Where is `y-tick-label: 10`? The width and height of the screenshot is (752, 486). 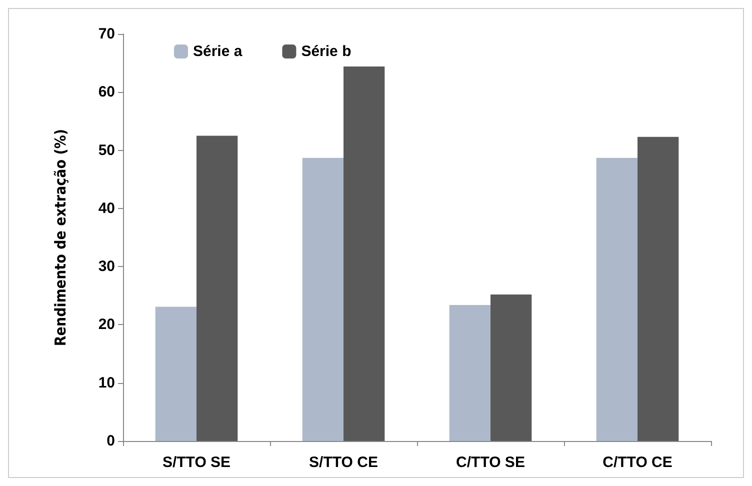
y-tick-label: 10 is located at coordinates (106, 383).